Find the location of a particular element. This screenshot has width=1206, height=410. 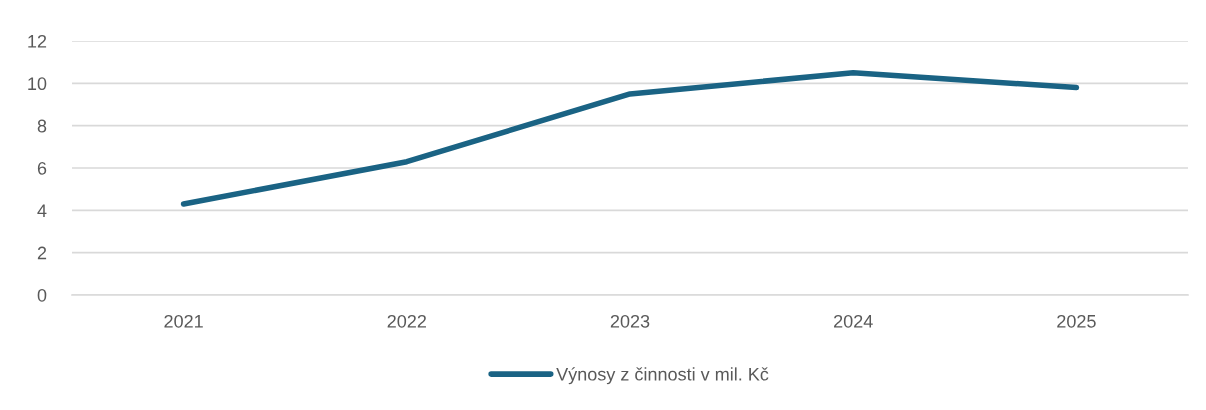

y-tick-label: 8 is located at coordinates (42, 126).